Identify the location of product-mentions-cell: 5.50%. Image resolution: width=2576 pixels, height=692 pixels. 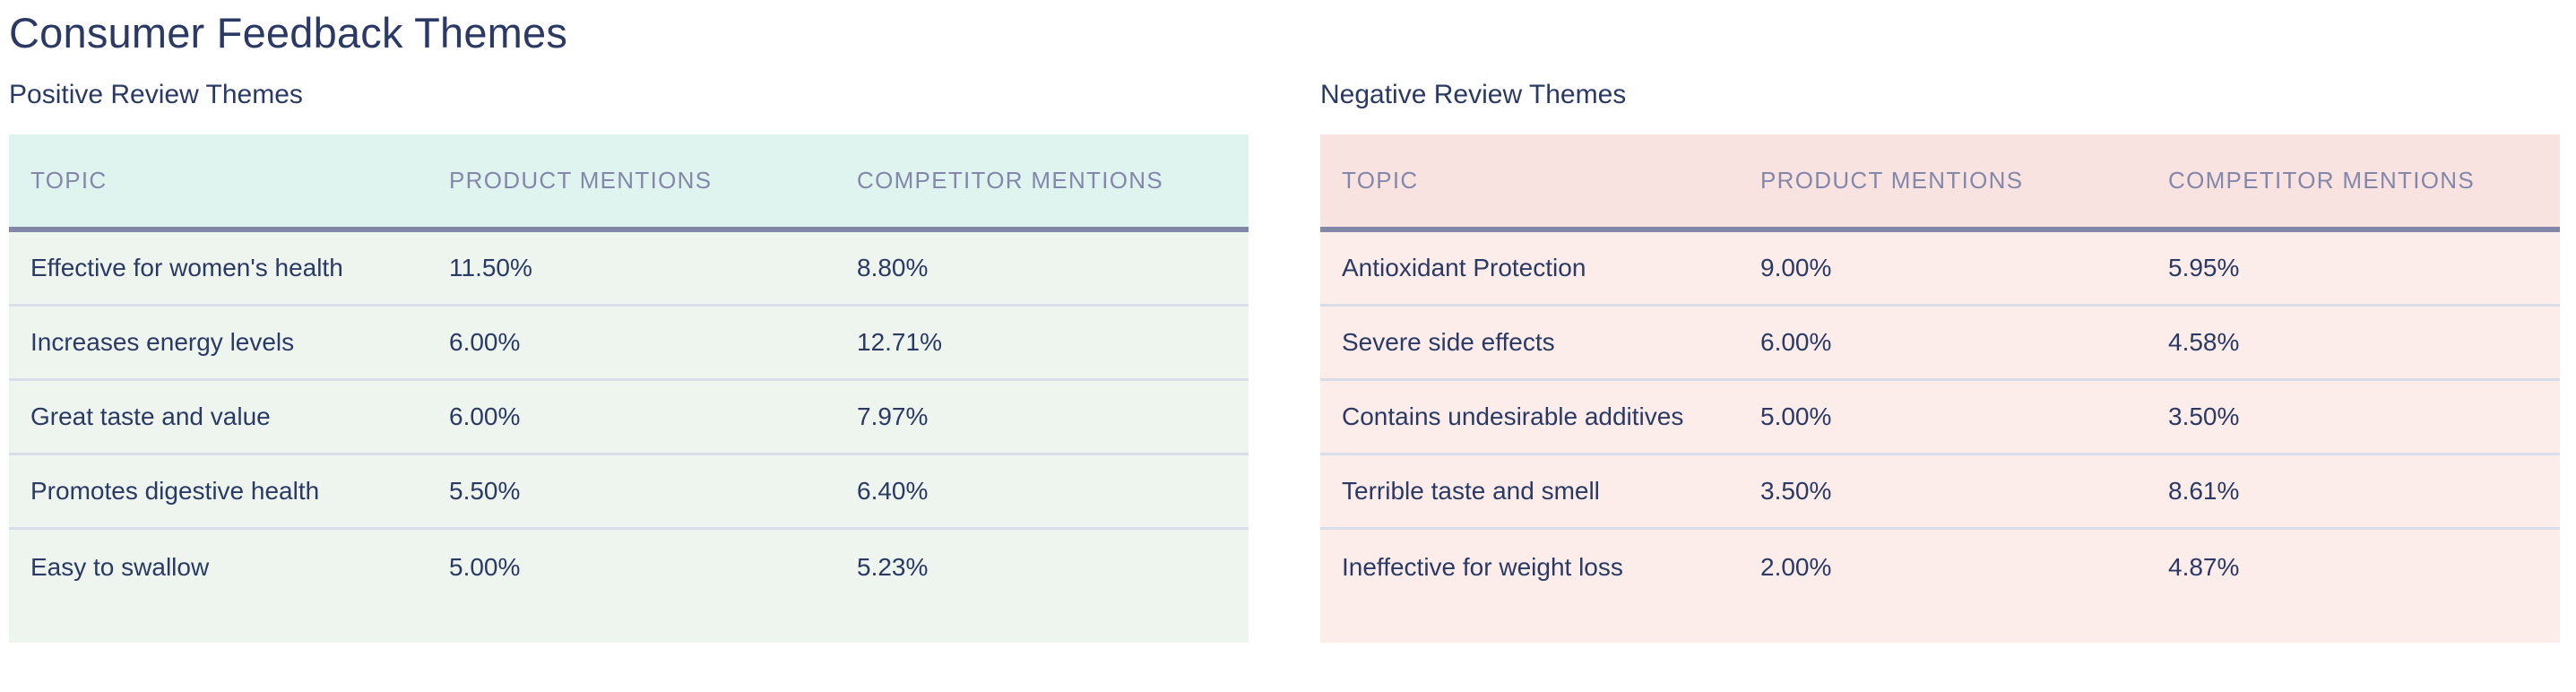
(485, 491).